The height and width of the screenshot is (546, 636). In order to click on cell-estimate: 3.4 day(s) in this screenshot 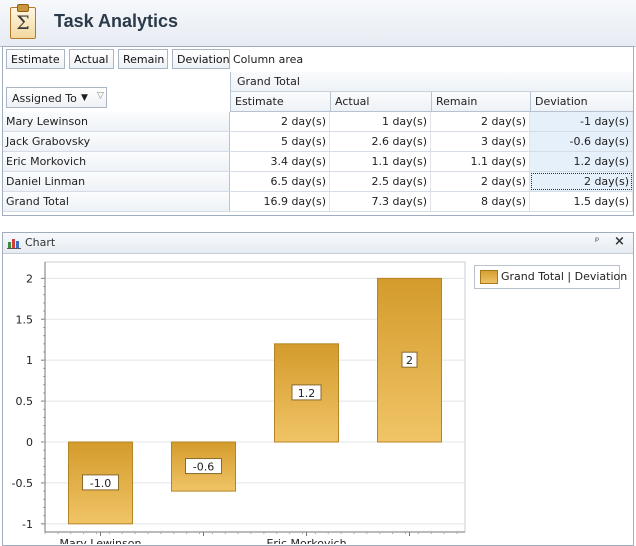, I will do `click(280, 161)`.